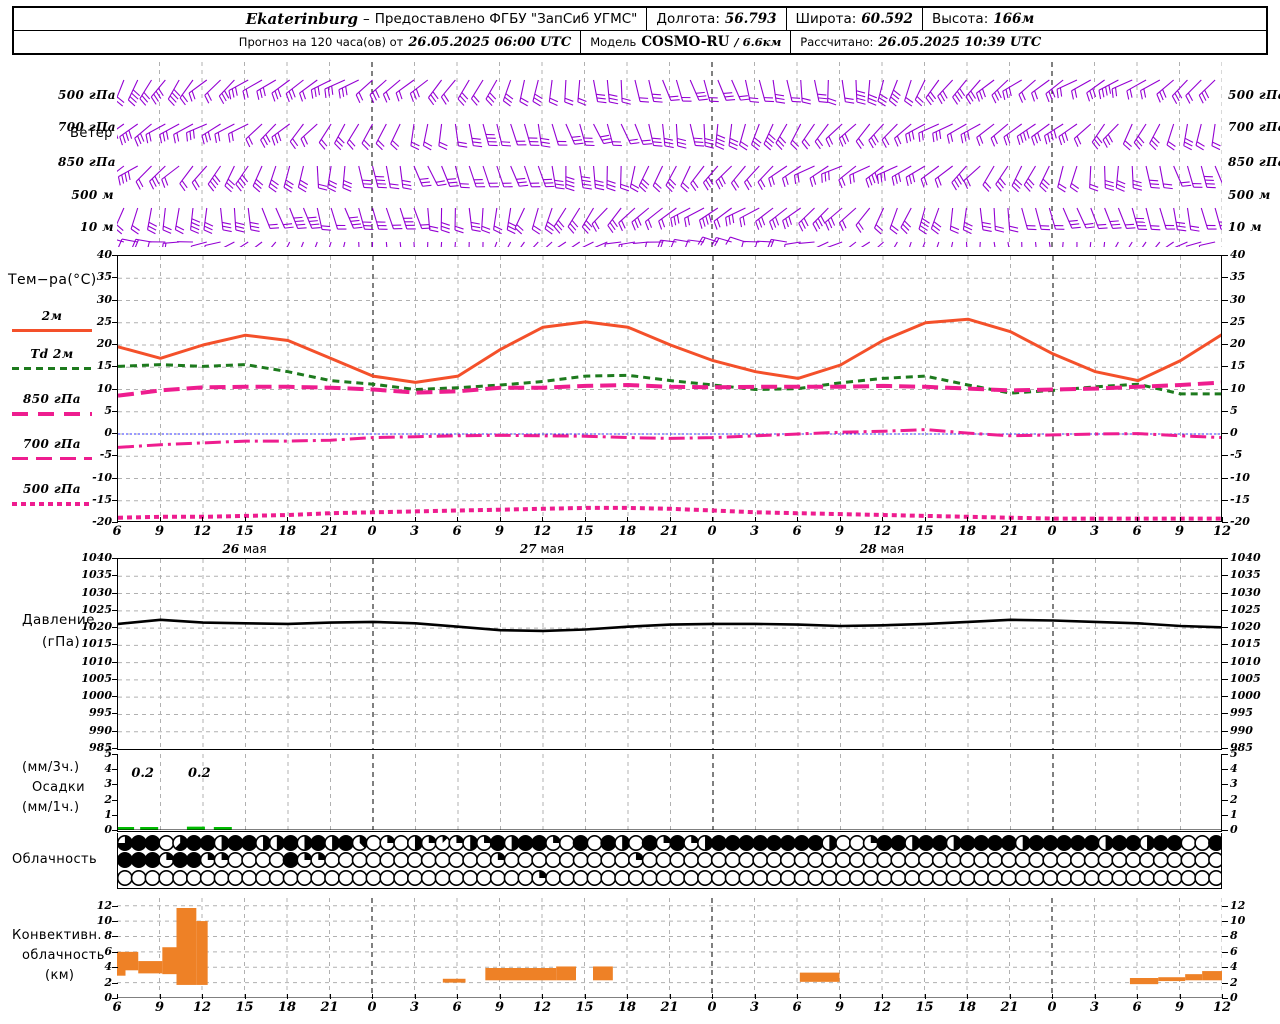 This screenshot has width=1280, height=1024. I want to click on prec-ytick-left: 0, so click(108, 829).